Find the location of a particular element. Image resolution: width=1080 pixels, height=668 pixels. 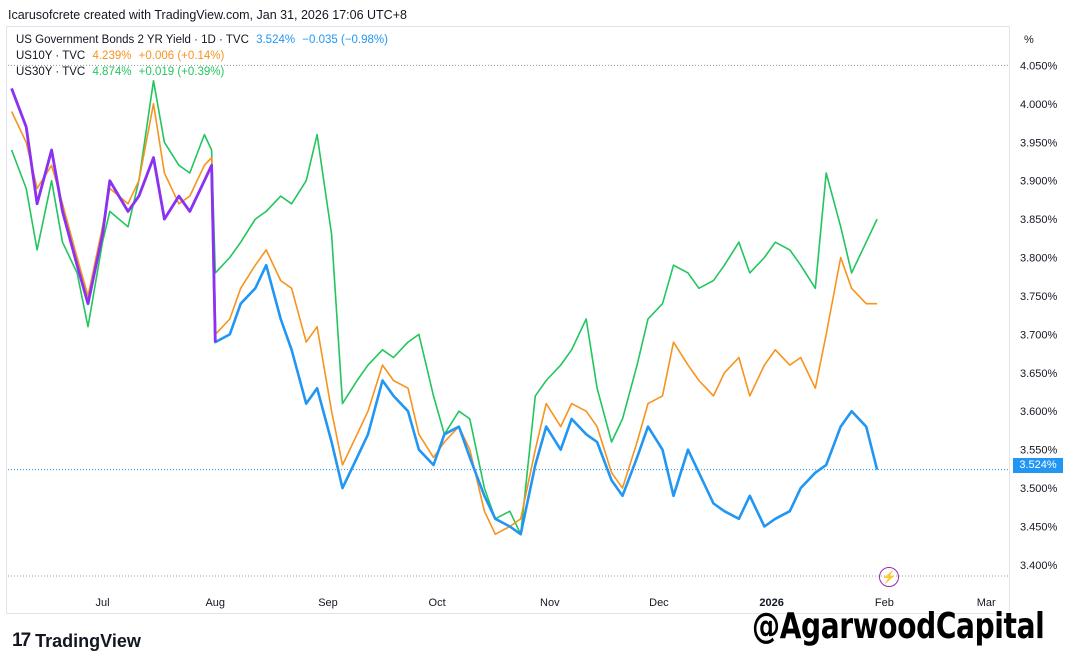

y-tick-label: 3.500% is located at coordinates (1039, 489).